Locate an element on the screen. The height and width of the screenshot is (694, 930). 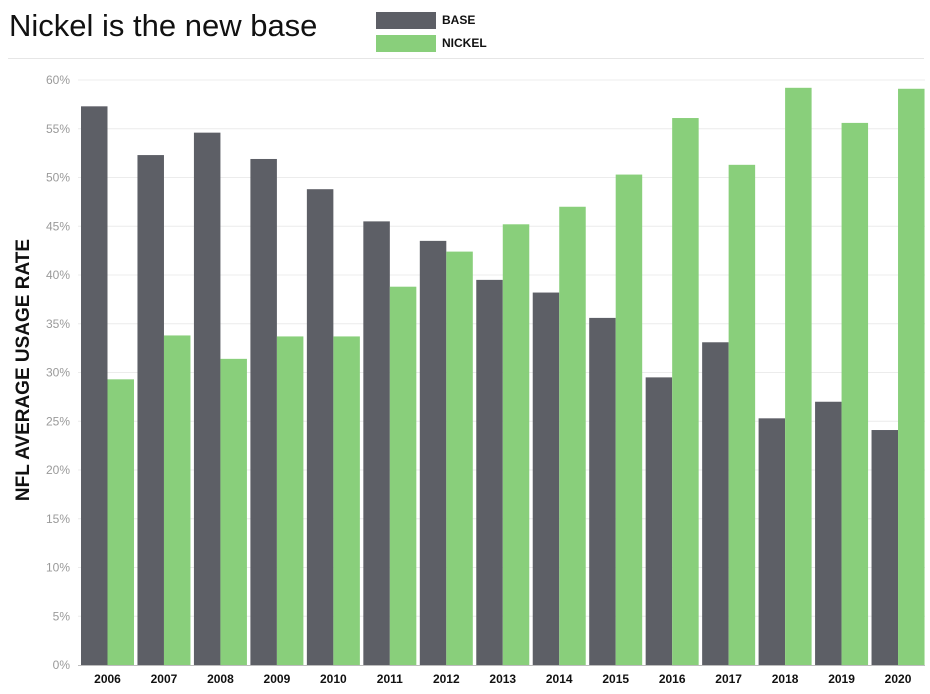
legend-item-nickel: NICKEL is located at coordinates (431, 43).